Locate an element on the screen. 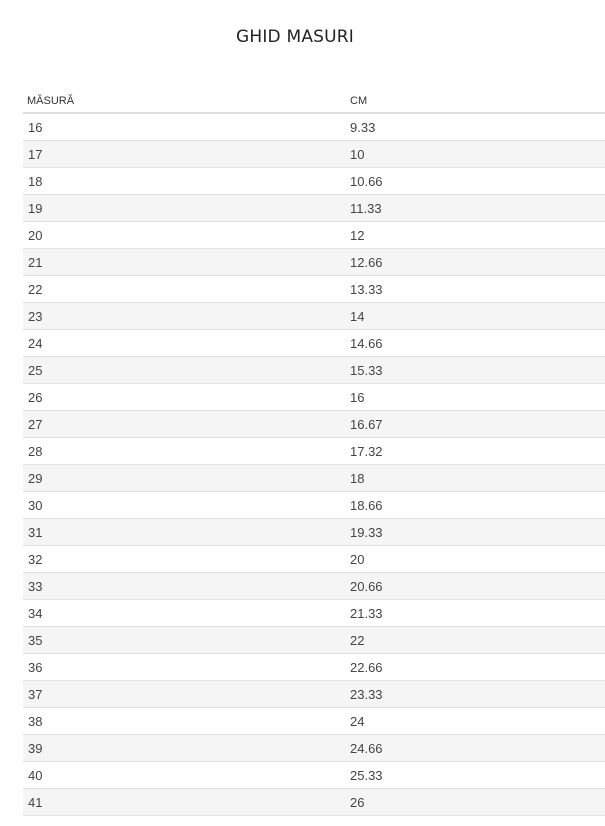 The width and height of the screenshot is (605, 826). table-row: 39 24.66 is located at coordinates (314, 748).